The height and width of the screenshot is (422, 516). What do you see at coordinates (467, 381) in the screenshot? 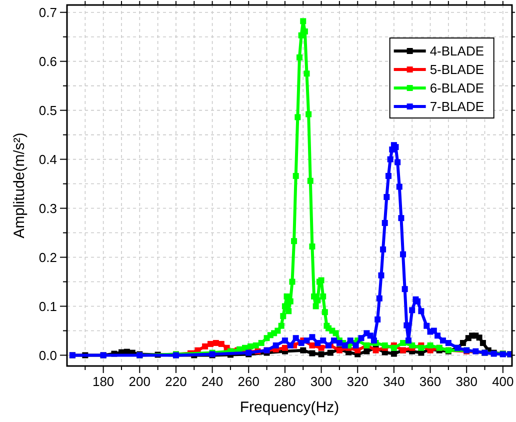
I see `x-tick-label: 380` at bounding box center [467, 381].